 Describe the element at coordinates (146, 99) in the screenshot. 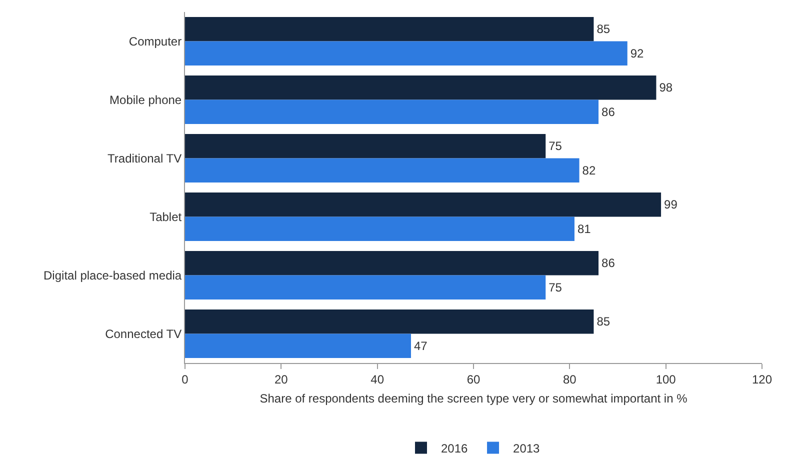

I see `y-tick-label: Mobile phone` at that location.